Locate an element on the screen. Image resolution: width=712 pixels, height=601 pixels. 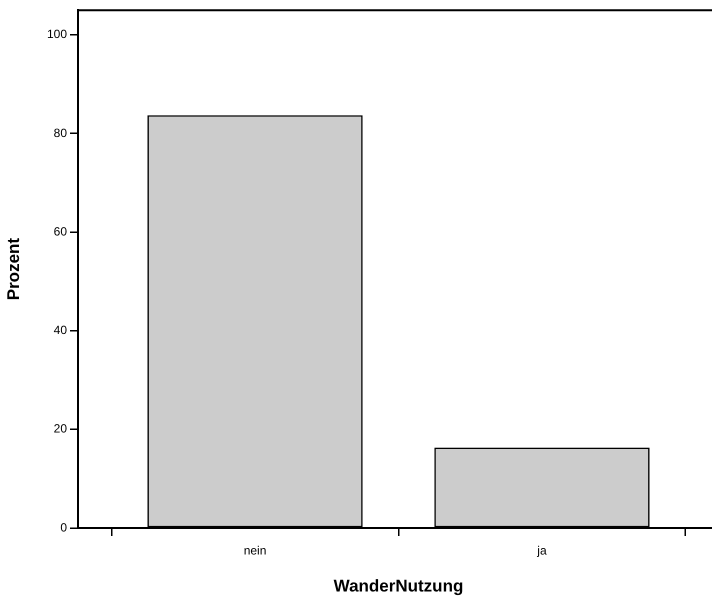
y-axis-title: Prozent is located at coordinates (13, 269).